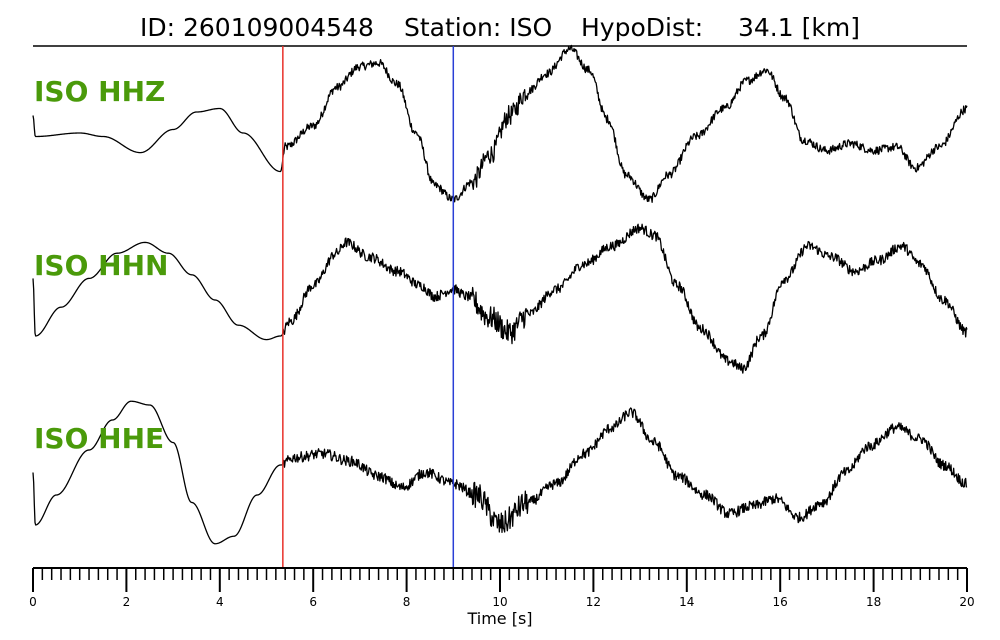 Image resolution: width=1000 pixels, height=640 pixels. Describe the element at coordinates (407, 602) in the screenshot. I see `tick-label: 8` at that location.